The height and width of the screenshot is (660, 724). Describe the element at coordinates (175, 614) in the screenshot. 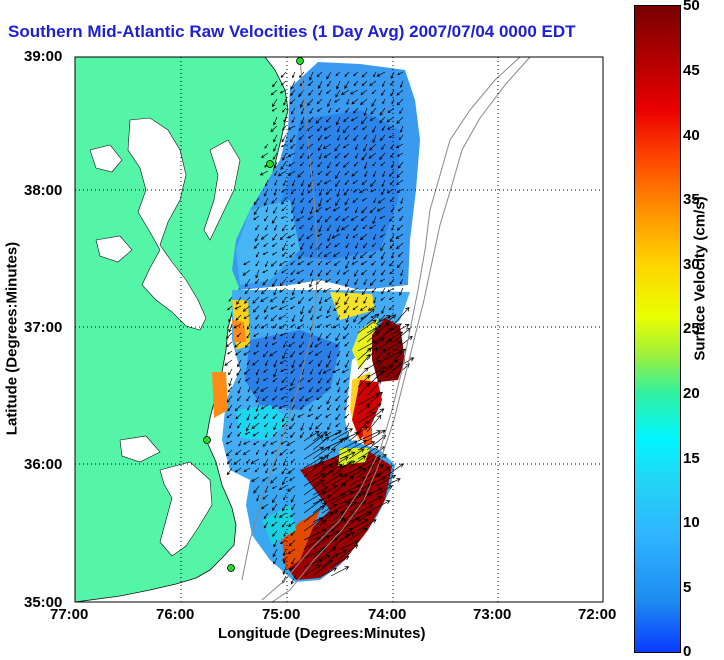

I see `lon-tick: 76:00` at that location.